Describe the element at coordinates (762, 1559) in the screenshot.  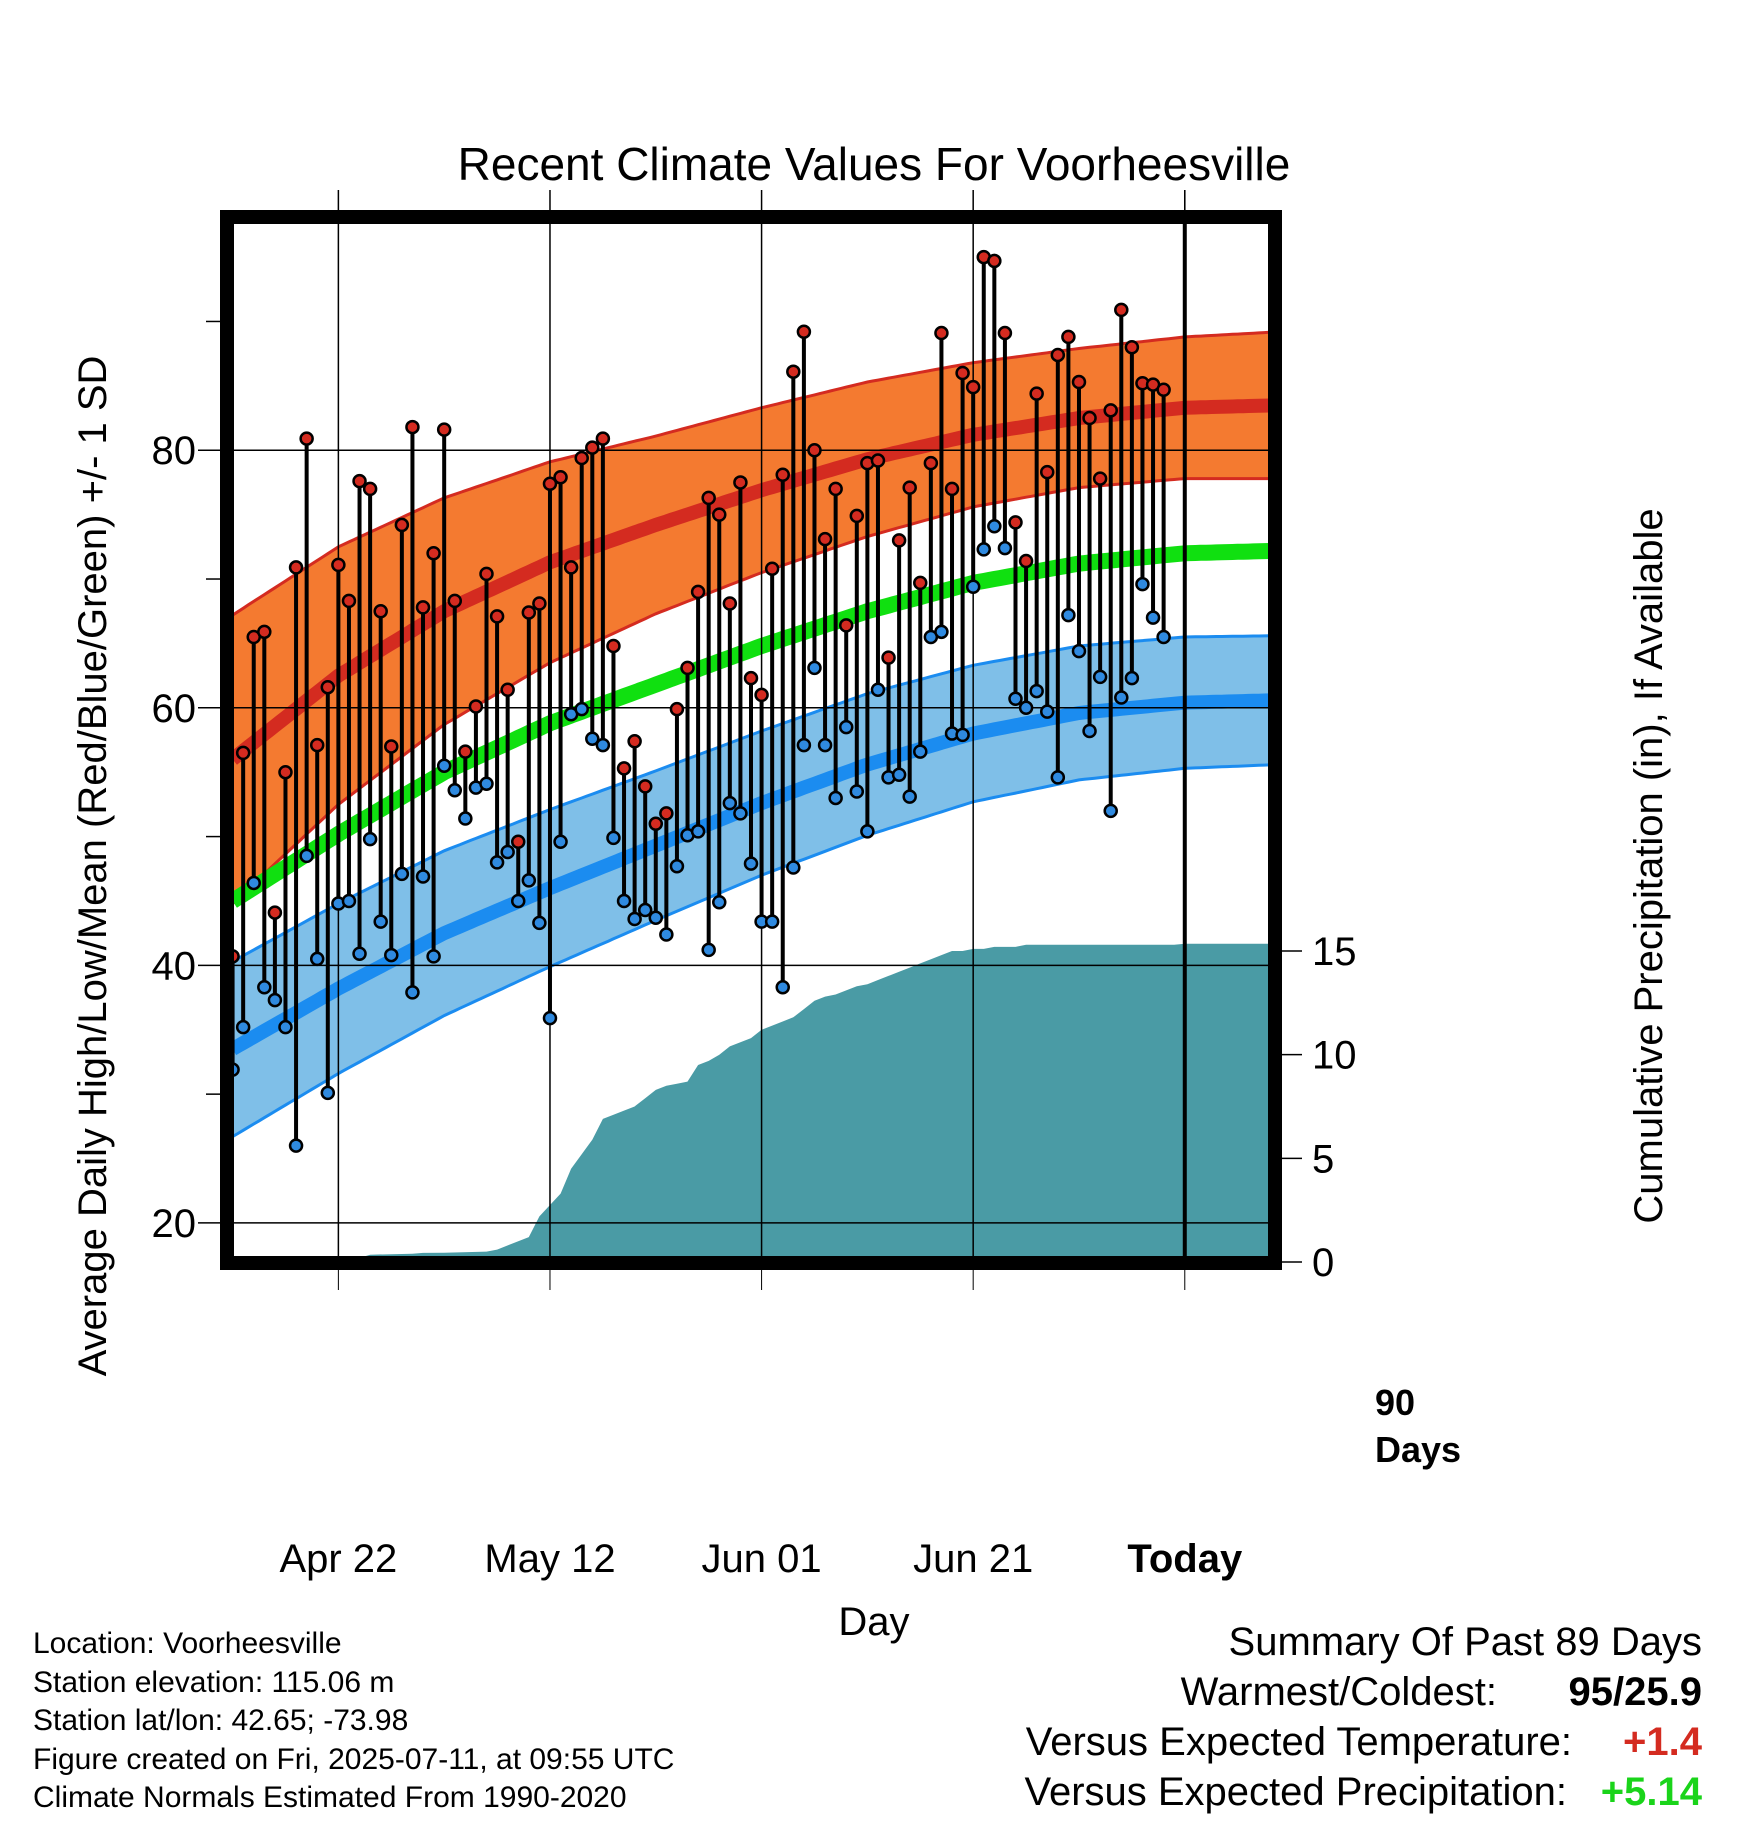
I see `x-tick-label: Jun 01` at that location.